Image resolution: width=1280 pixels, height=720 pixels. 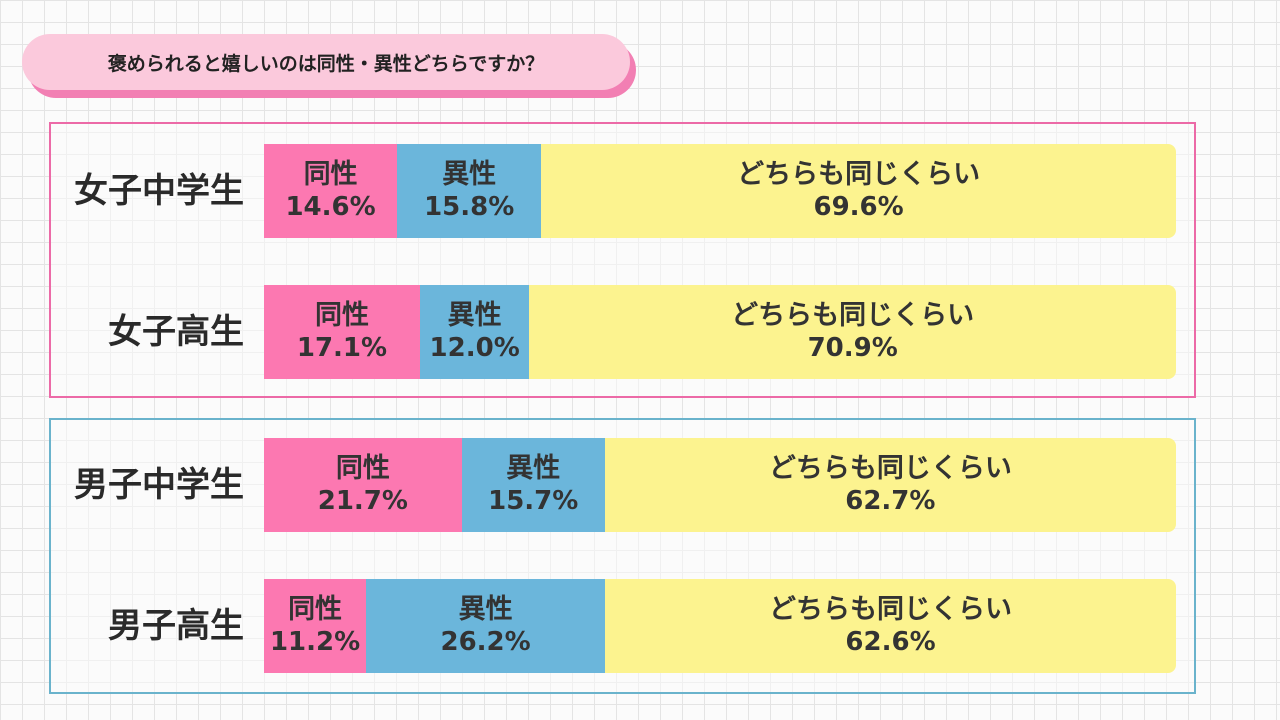 I want to click on stacked-bar: 同性 17.1% 異性 12.0% どちらも同じくらい 70.9%, so click(x=720, y=332).